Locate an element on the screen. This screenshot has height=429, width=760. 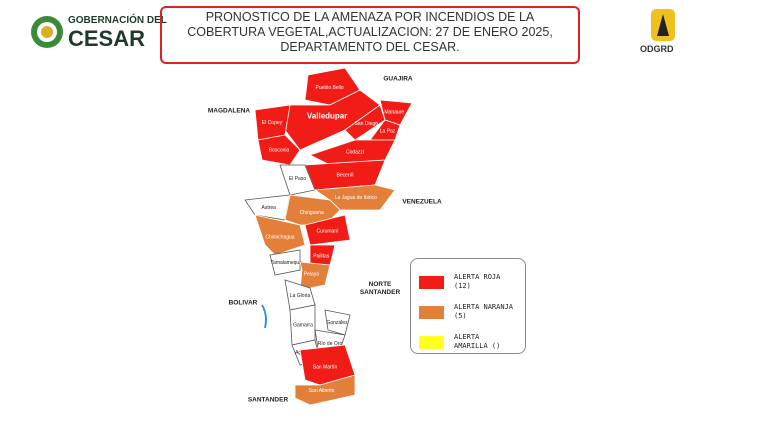
municipality-label: Manaure is located at coordinates (394, 112).